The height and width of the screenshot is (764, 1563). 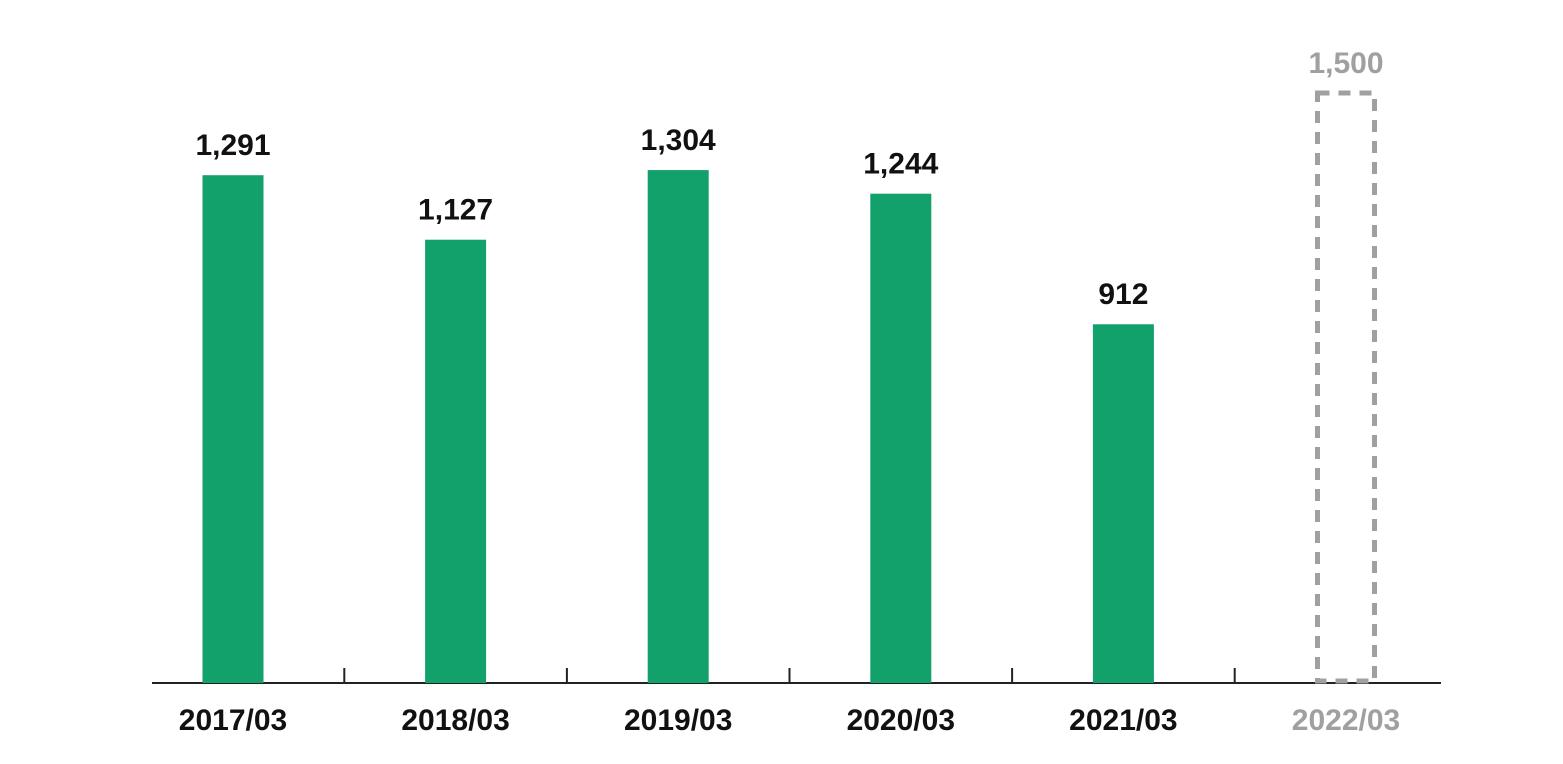 What do you see at coordinates (1123, 720) in the screenshot?
I see `x-tick-label: 2021/03` at bounding box center [1123, 720].